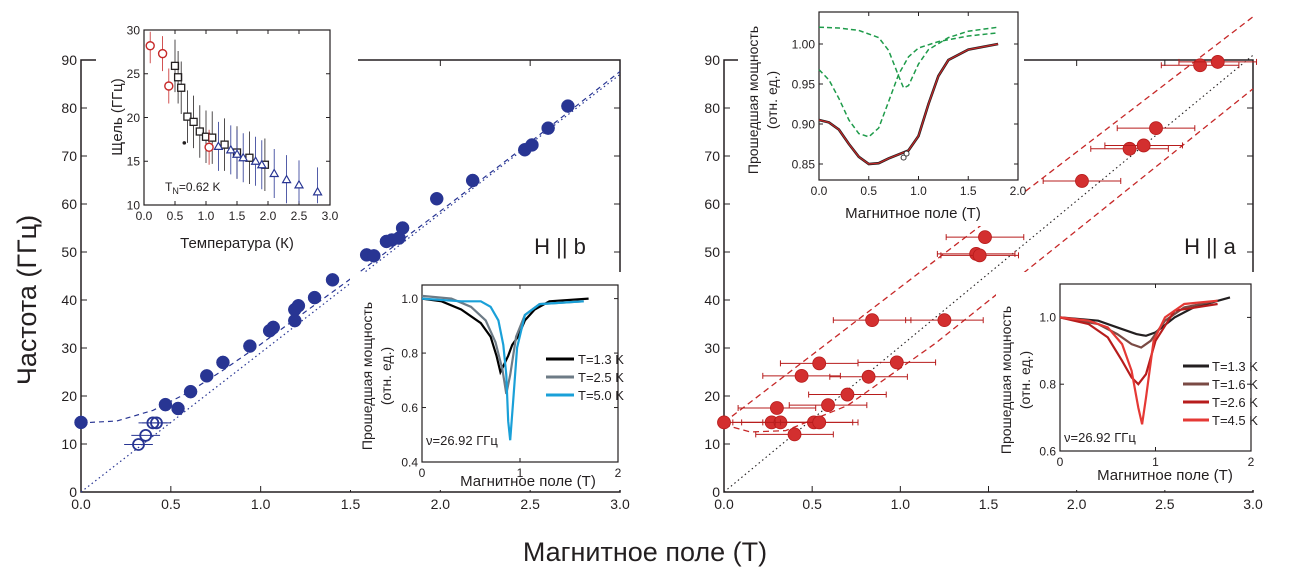 Image resolution: width=1309 pixels, height=571 pixels. Describe the element at coordinates (69, 156) in the screenshot. I see `y-tick-label: 70` at that location.